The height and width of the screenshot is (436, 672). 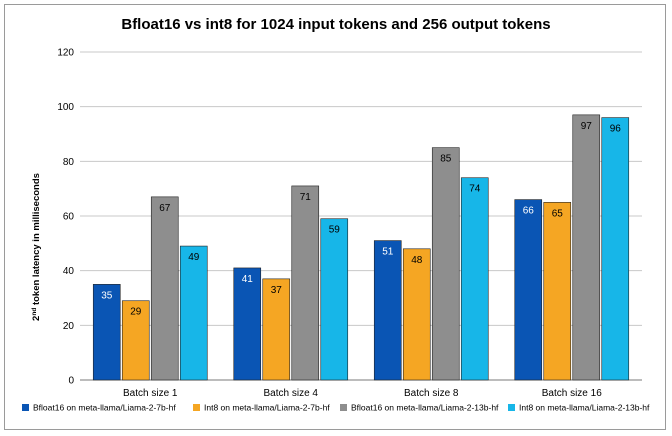 I want to click on data-label: 48, so click(x=417, y=260).